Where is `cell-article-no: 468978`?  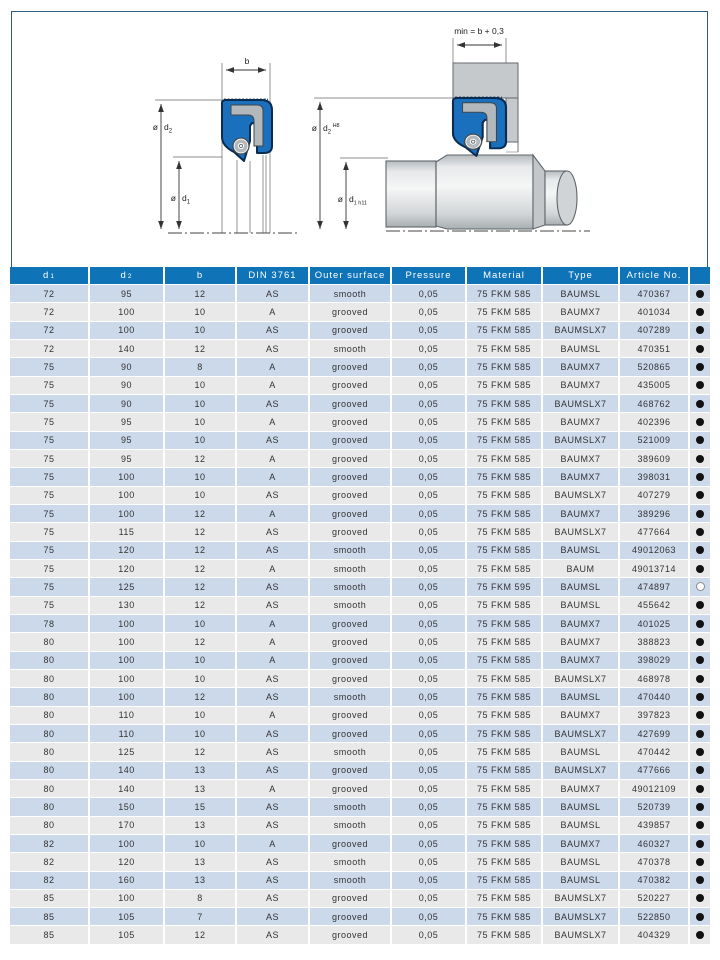
cell-article-no: 468978 is located at coordinates (655, 678).